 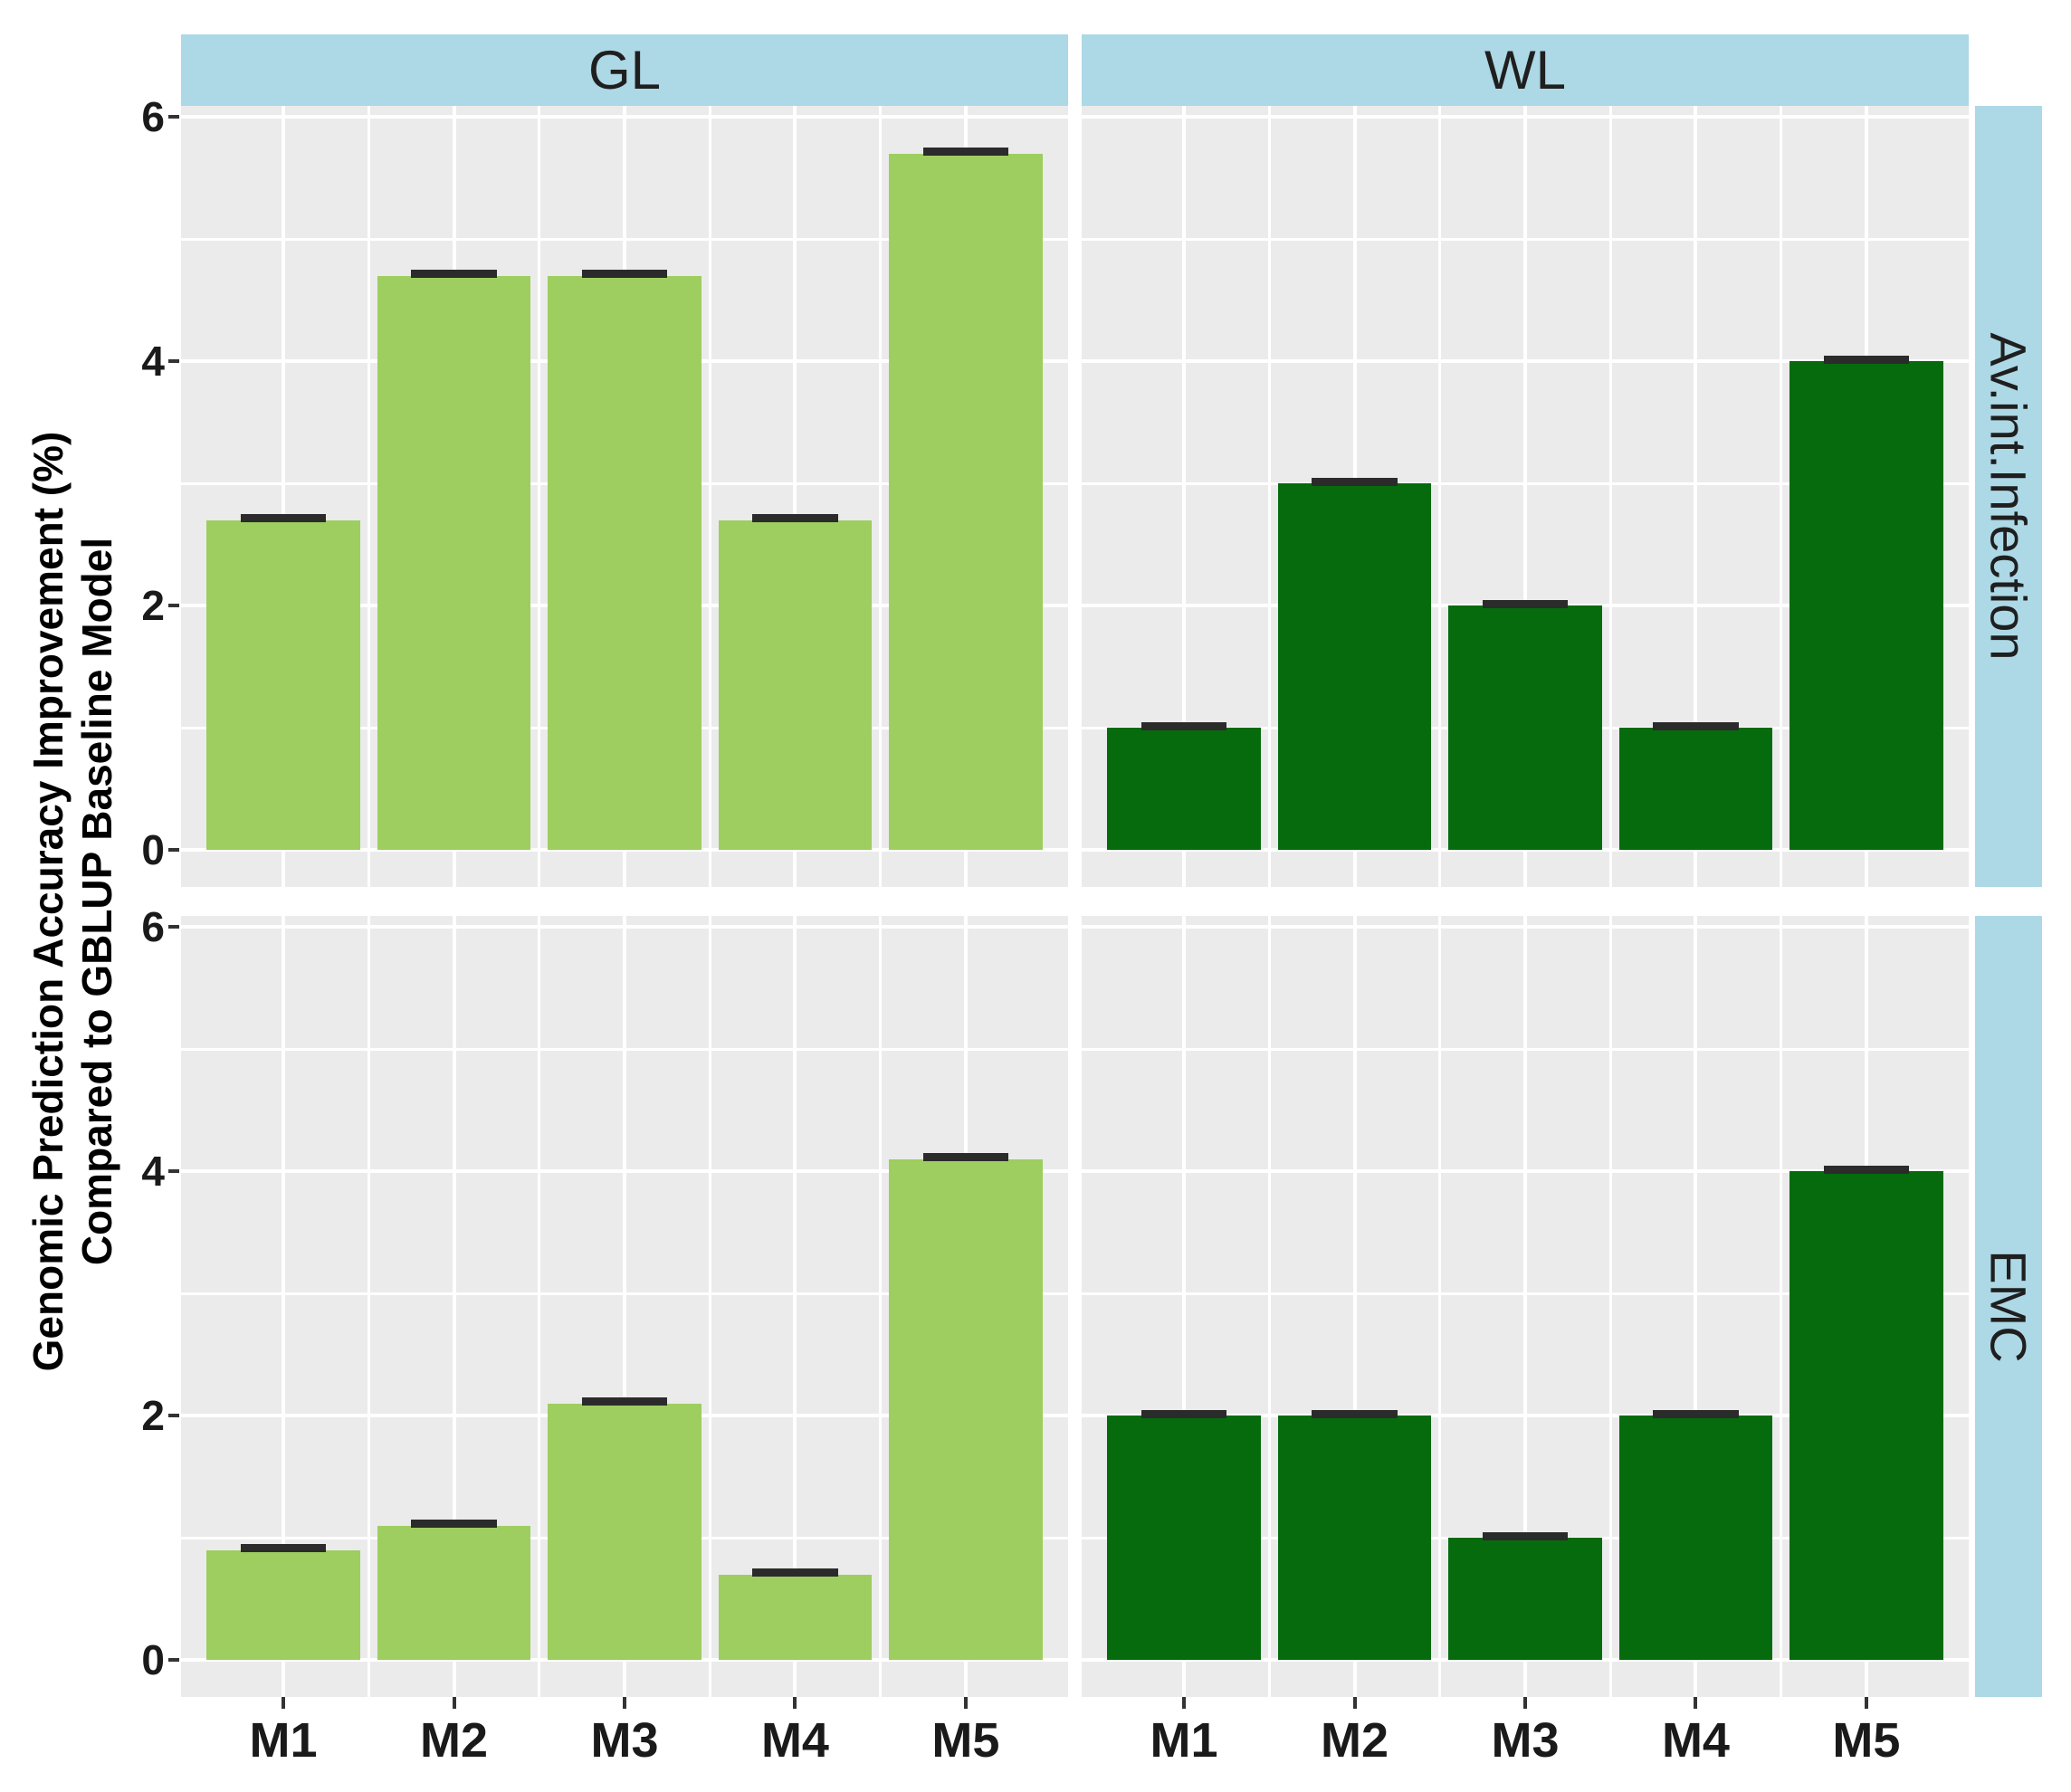 I want to click on bar-wl-m1, so click(x=1184, y=789).